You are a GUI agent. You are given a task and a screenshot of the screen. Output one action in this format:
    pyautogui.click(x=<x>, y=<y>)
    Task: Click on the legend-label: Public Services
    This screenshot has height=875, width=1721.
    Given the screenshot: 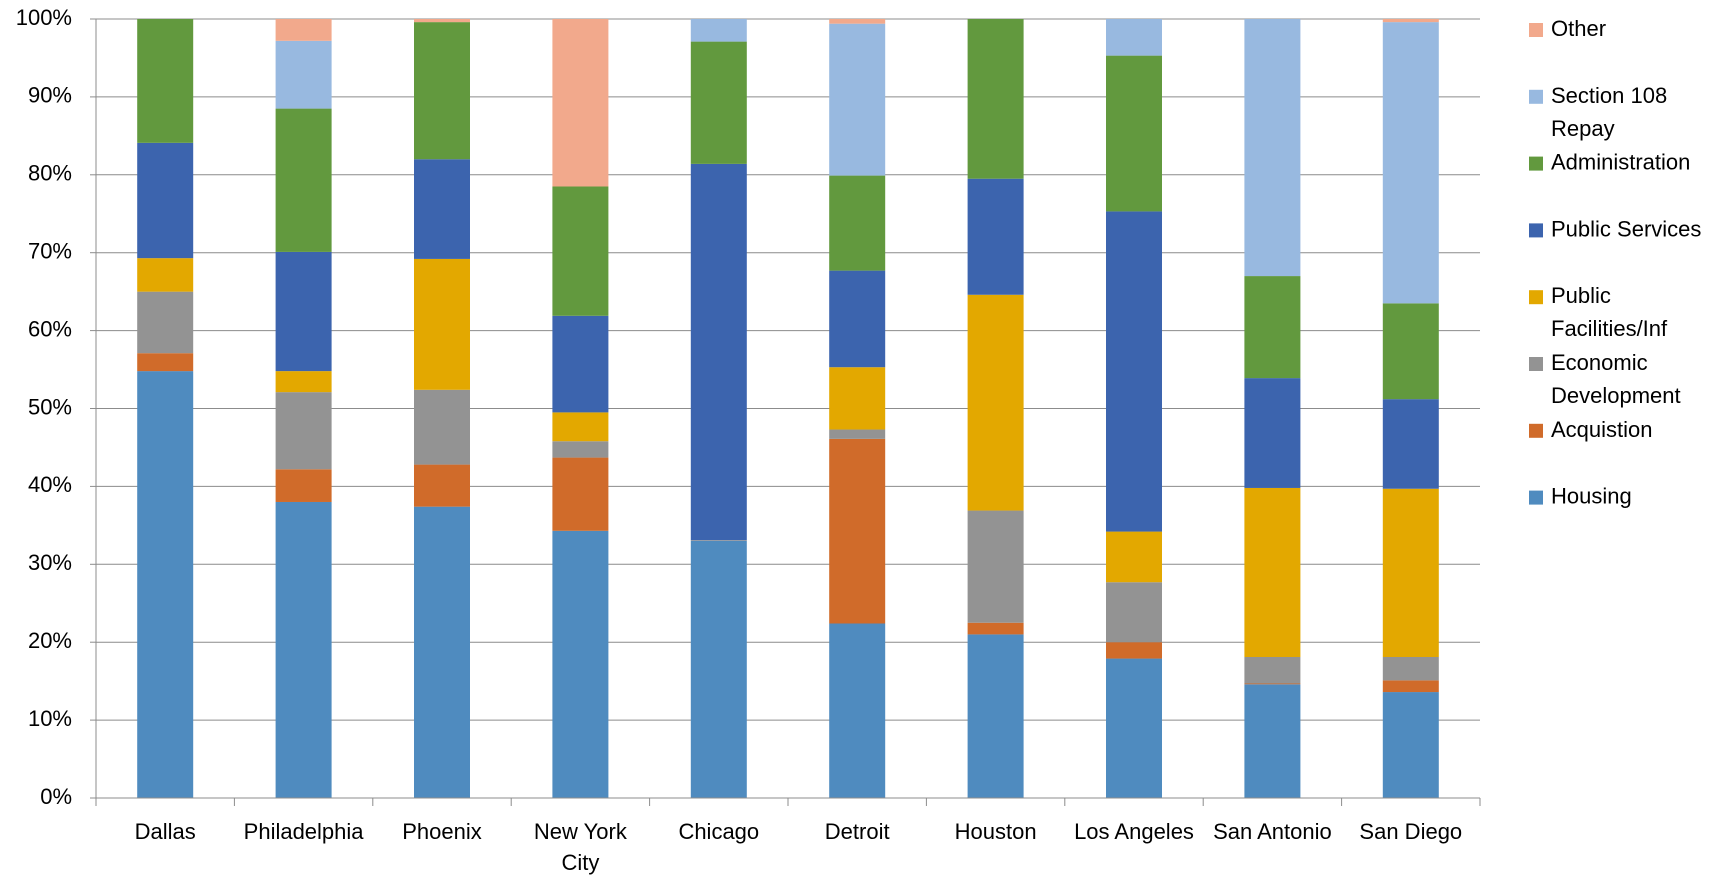 What is the action you would take?
    pyautogui.click(x=1626, y=228)
    